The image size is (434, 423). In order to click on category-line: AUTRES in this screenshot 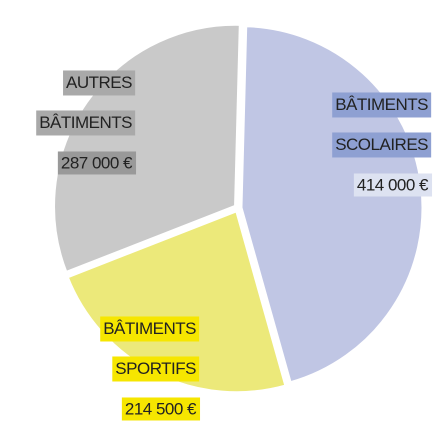, I will do `click(99, 82)`.